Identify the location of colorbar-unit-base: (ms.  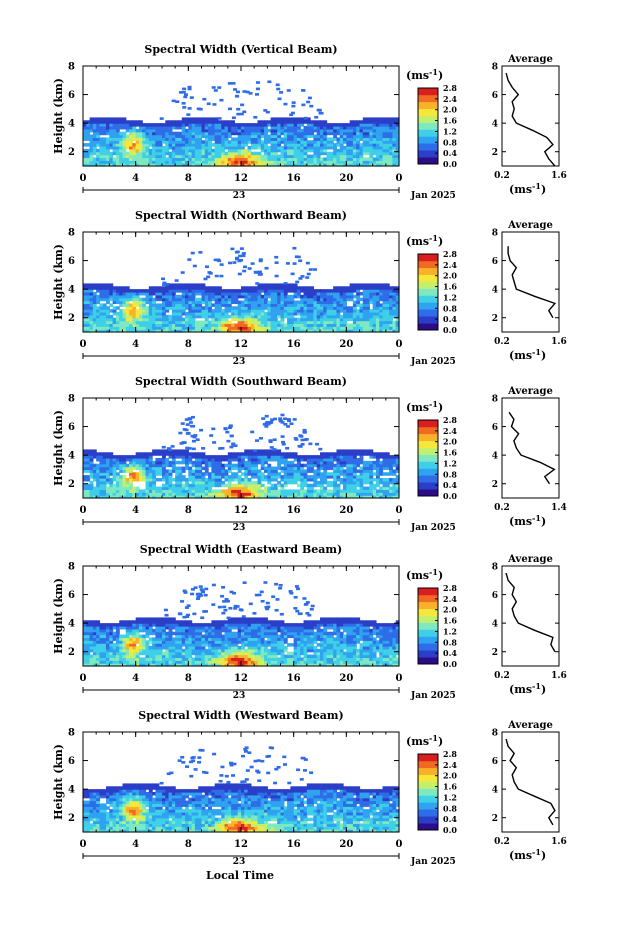
(417, 241).